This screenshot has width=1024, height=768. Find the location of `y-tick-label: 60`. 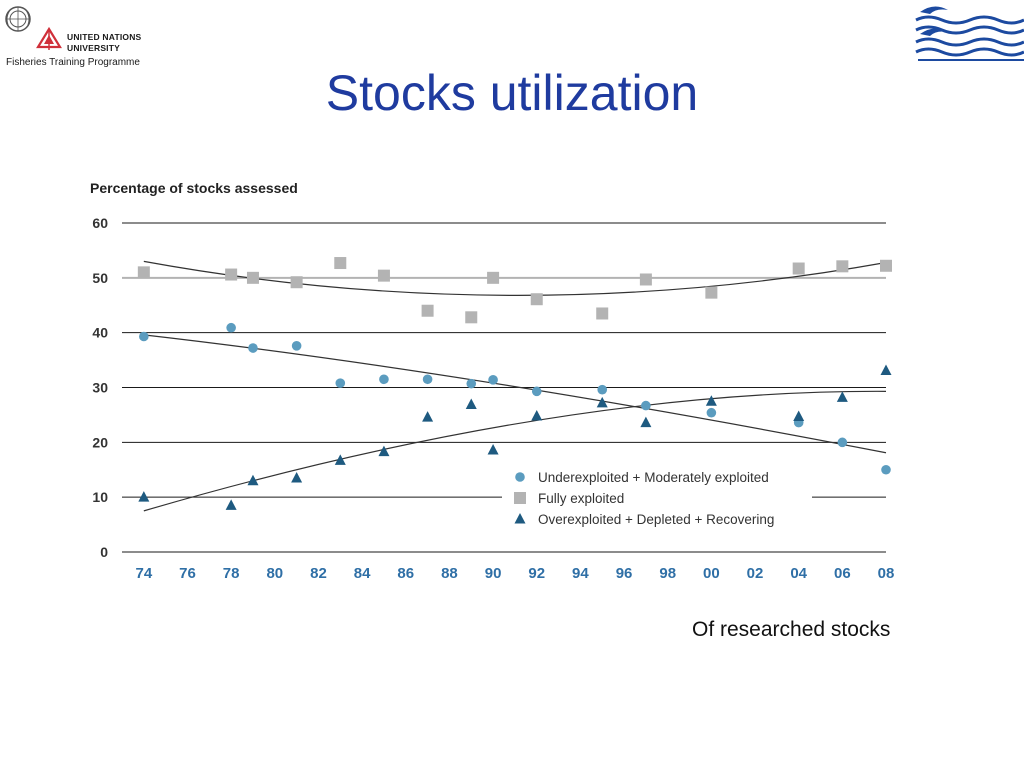

y-tick-label: 60 is located at coordinates (100, 223).